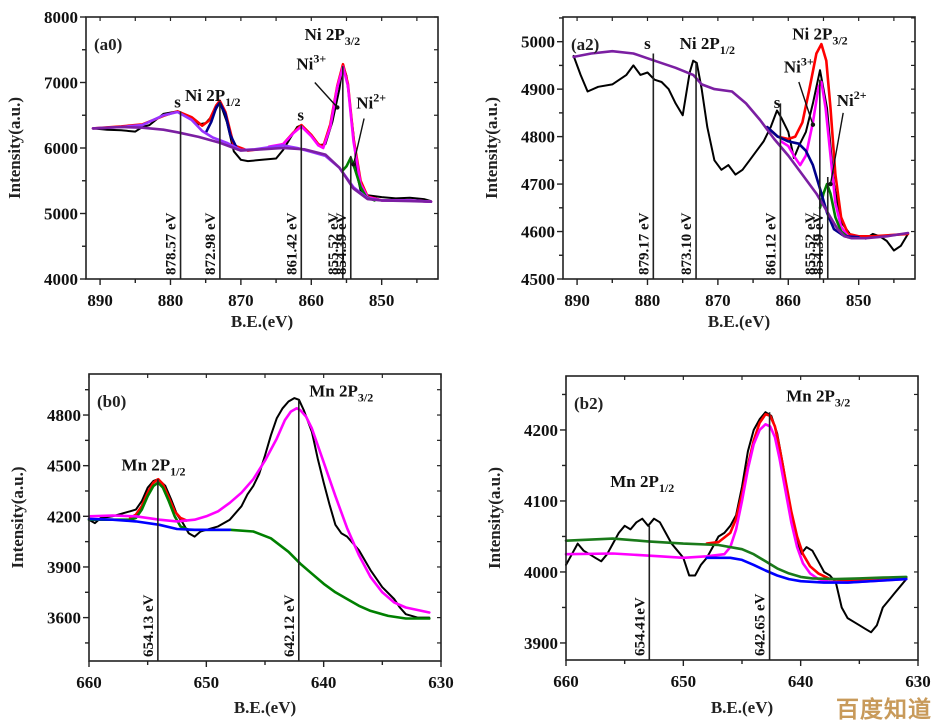 The height and width of the screenshot is (726, 938). I want to click on peak-energy-label: 642.65 eV, so click(761, 624).